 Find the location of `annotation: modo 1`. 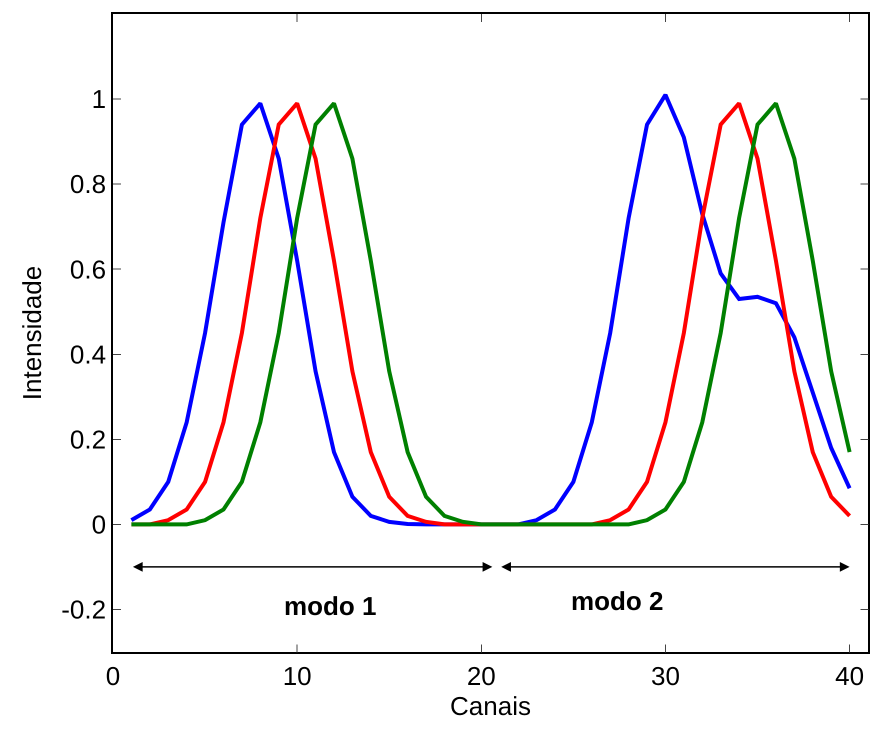

annotation: modo 1 is located at coordinates (330, 606).